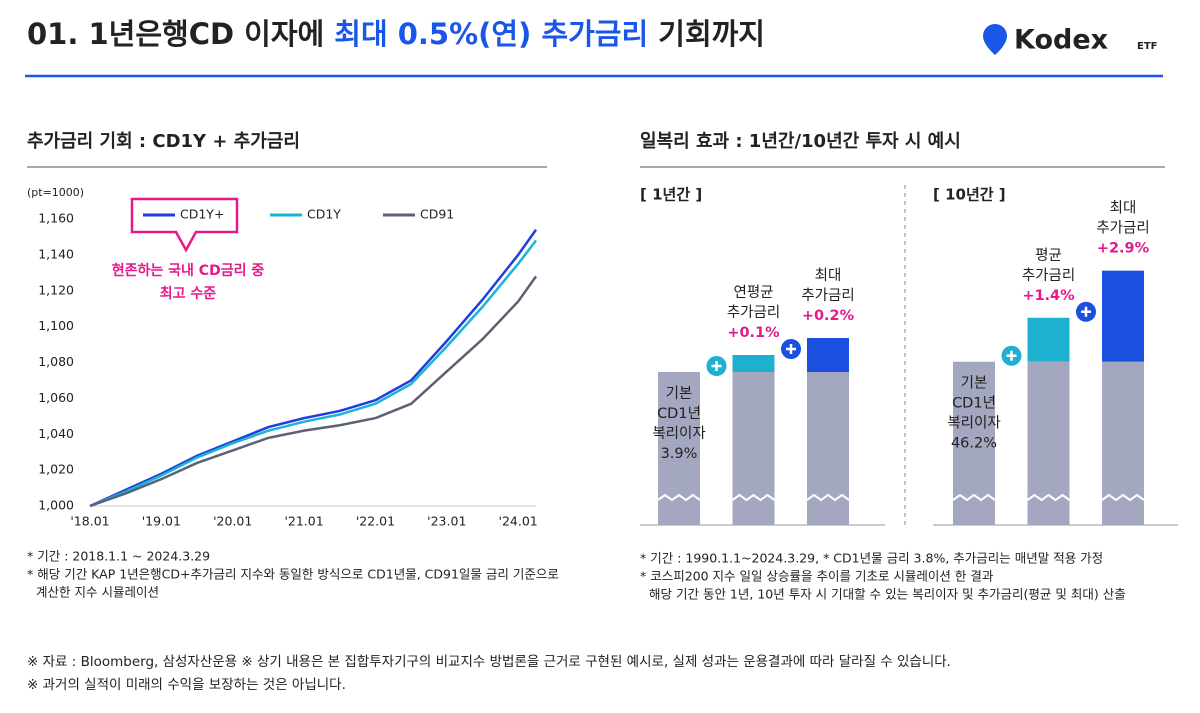 The height and width of the screenshot is (713, 1200). I want to click on segment-label: 평균, so click(1048, 255).